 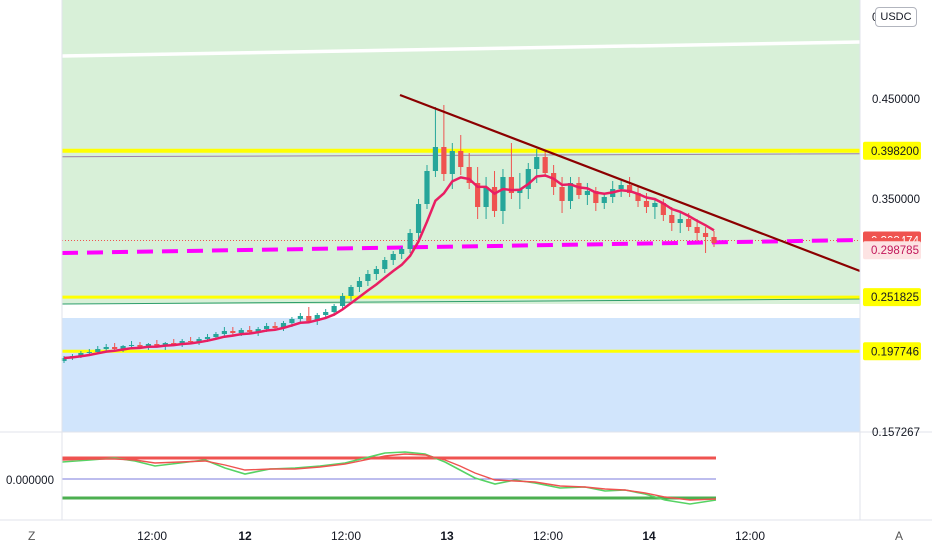 I want to click on zone-divider-line, so click(x=461, y=301).